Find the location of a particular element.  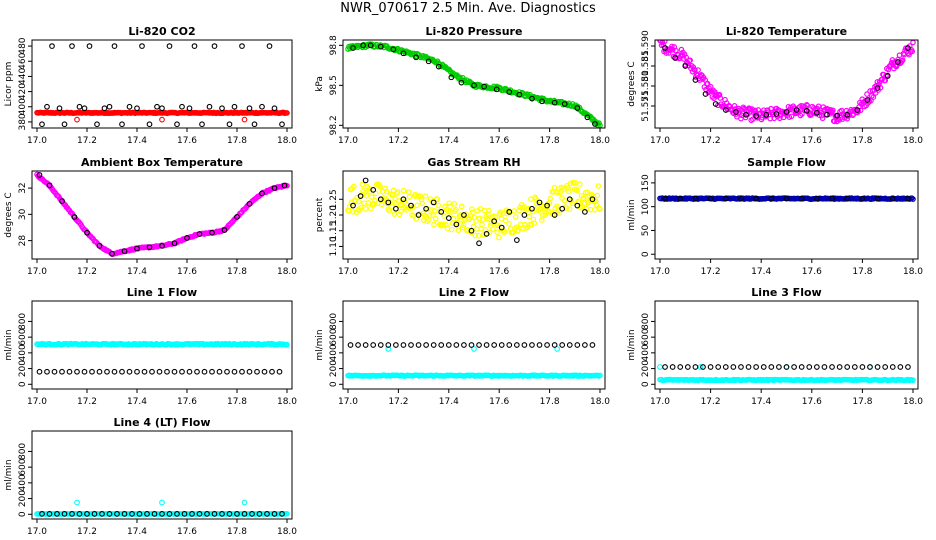

y-tick-label: 480 is located at coordinates (23, 45).